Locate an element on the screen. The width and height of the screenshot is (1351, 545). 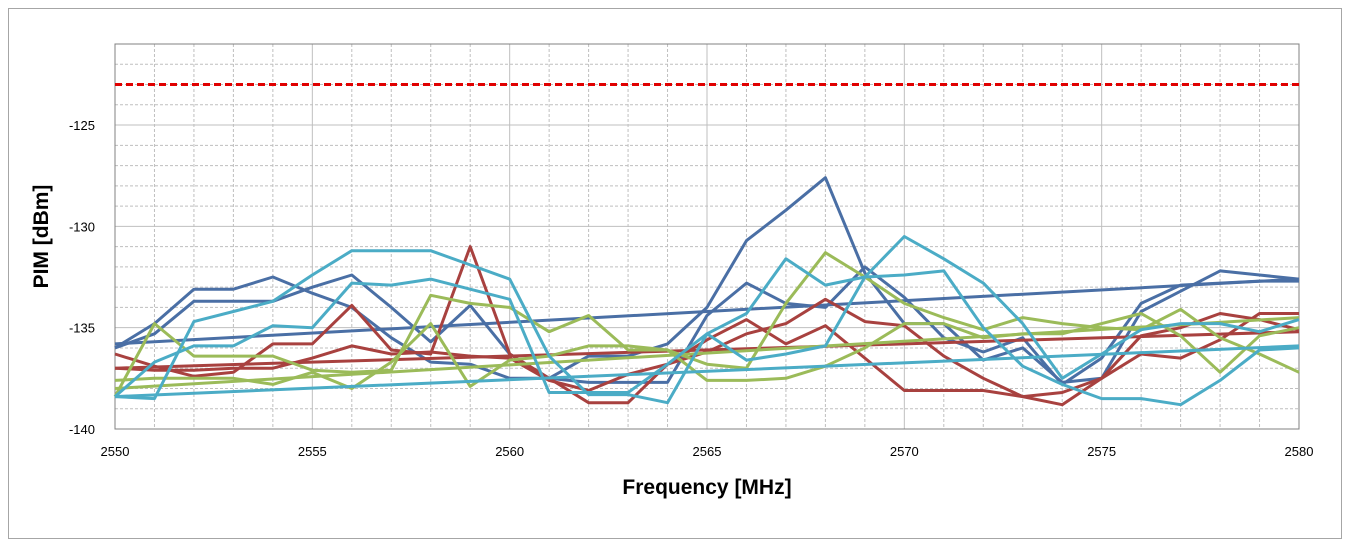
y-axis-ticks: -125 -130 -135 -140 is located at coordinates (82, 277).